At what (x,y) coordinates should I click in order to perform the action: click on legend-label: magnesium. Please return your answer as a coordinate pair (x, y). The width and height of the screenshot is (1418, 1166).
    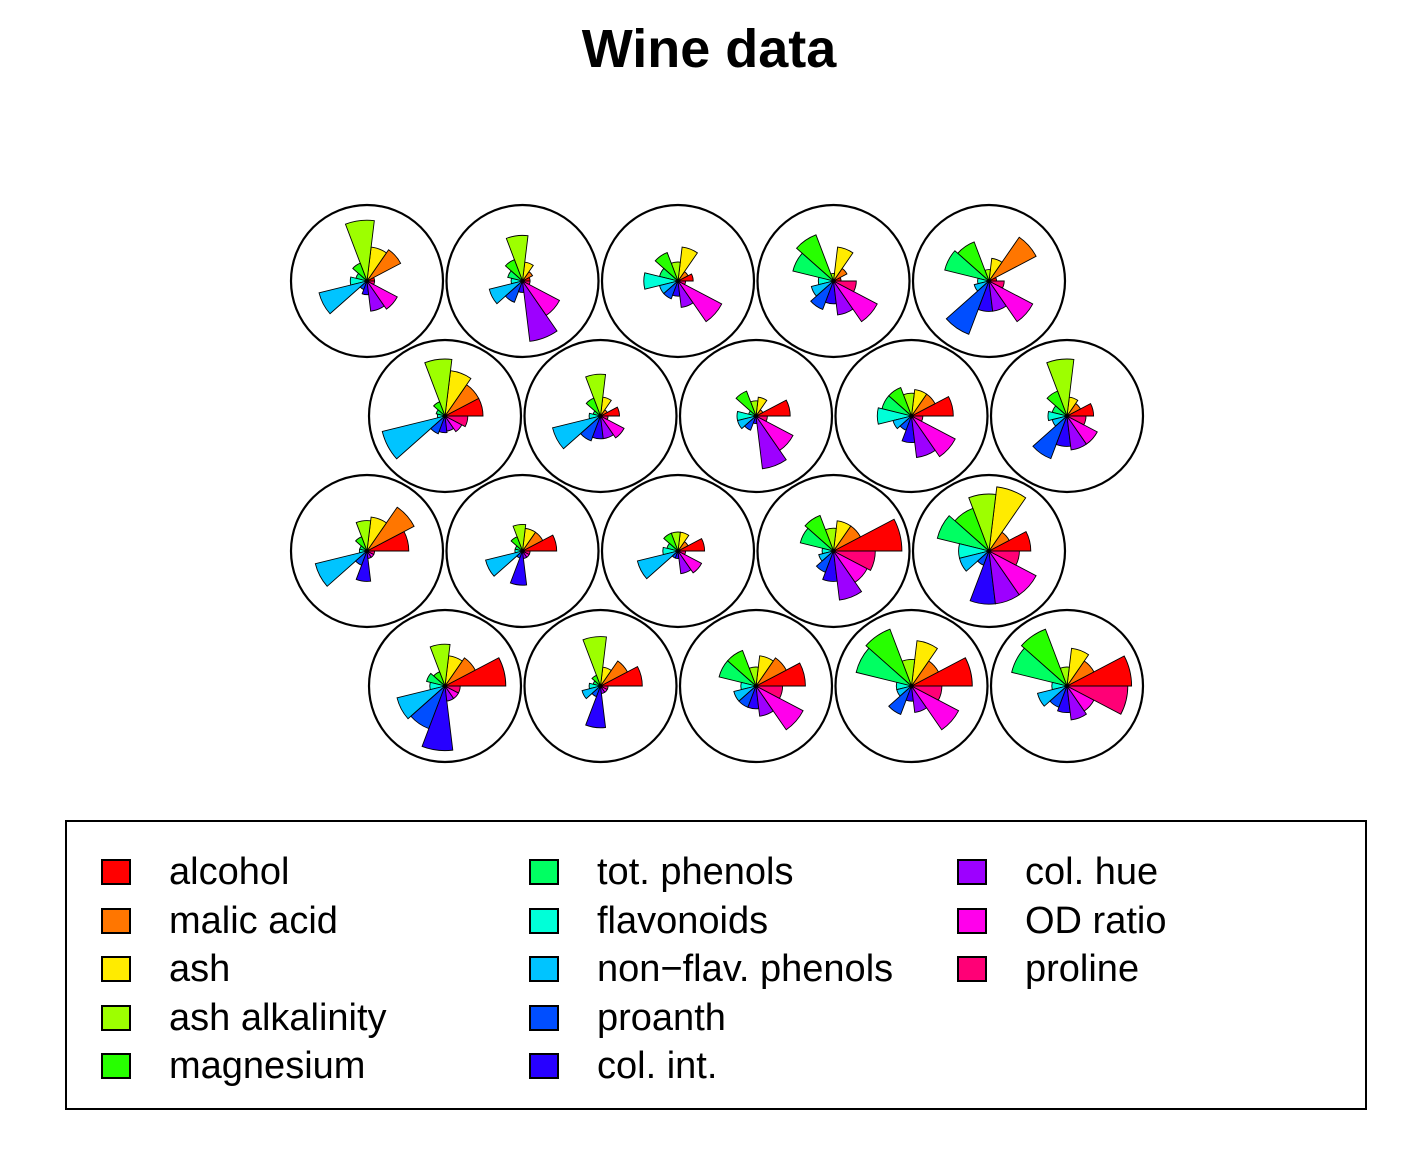
    Looking at the image, I should click on (267, 1066).